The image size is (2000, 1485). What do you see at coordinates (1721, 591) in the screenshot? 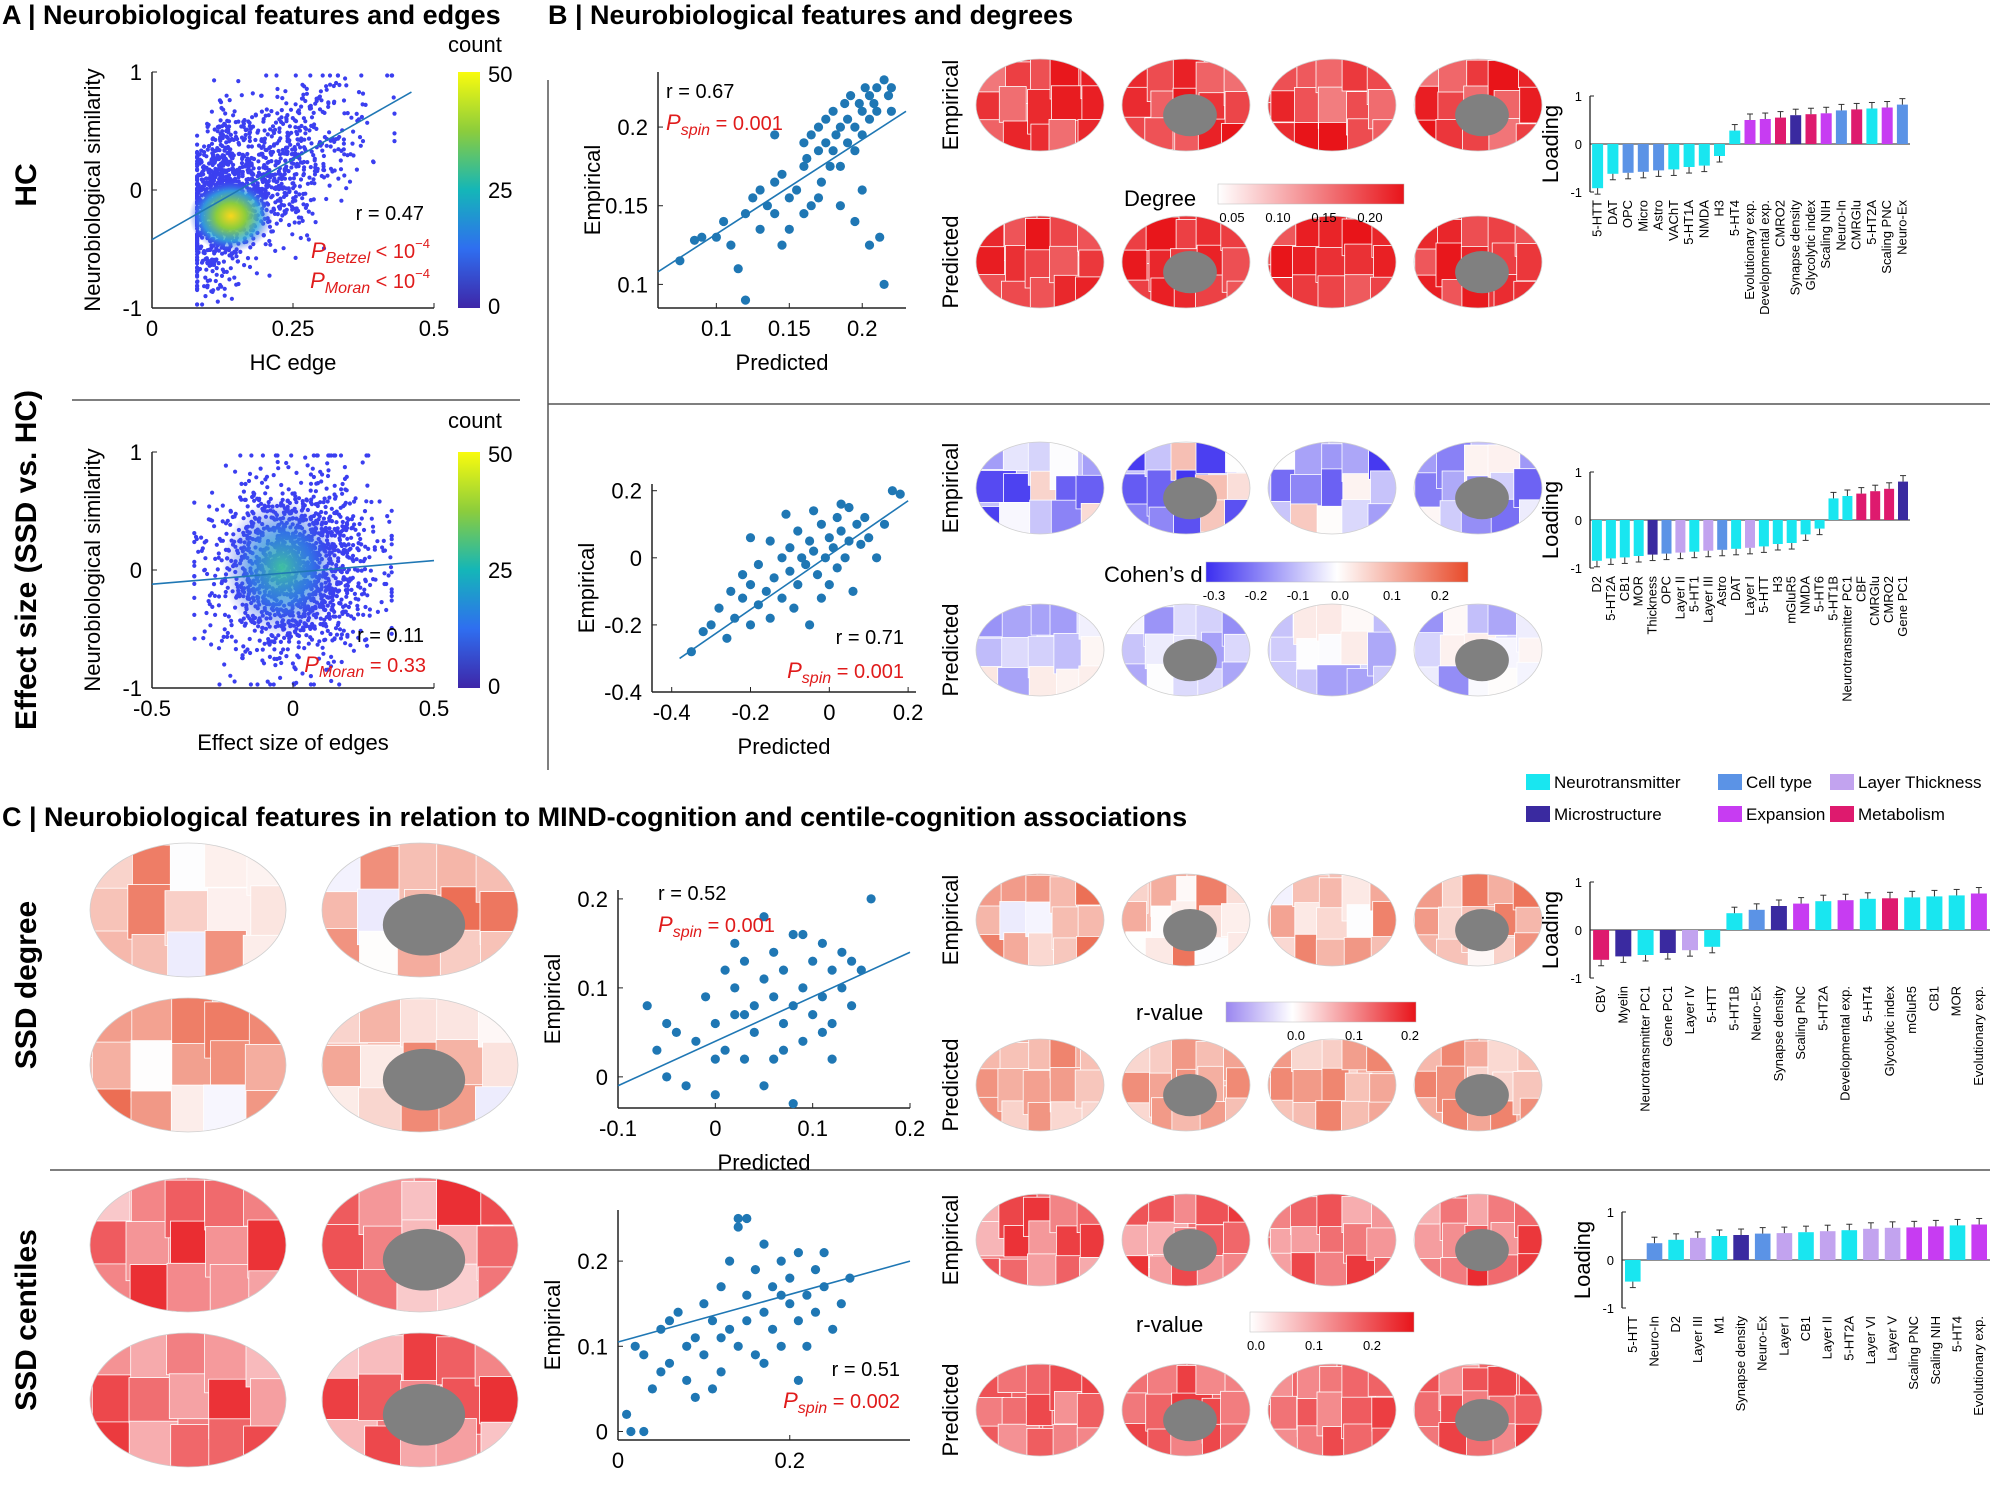
I see `category-label: Astro` at bounding box center [1721, 591].